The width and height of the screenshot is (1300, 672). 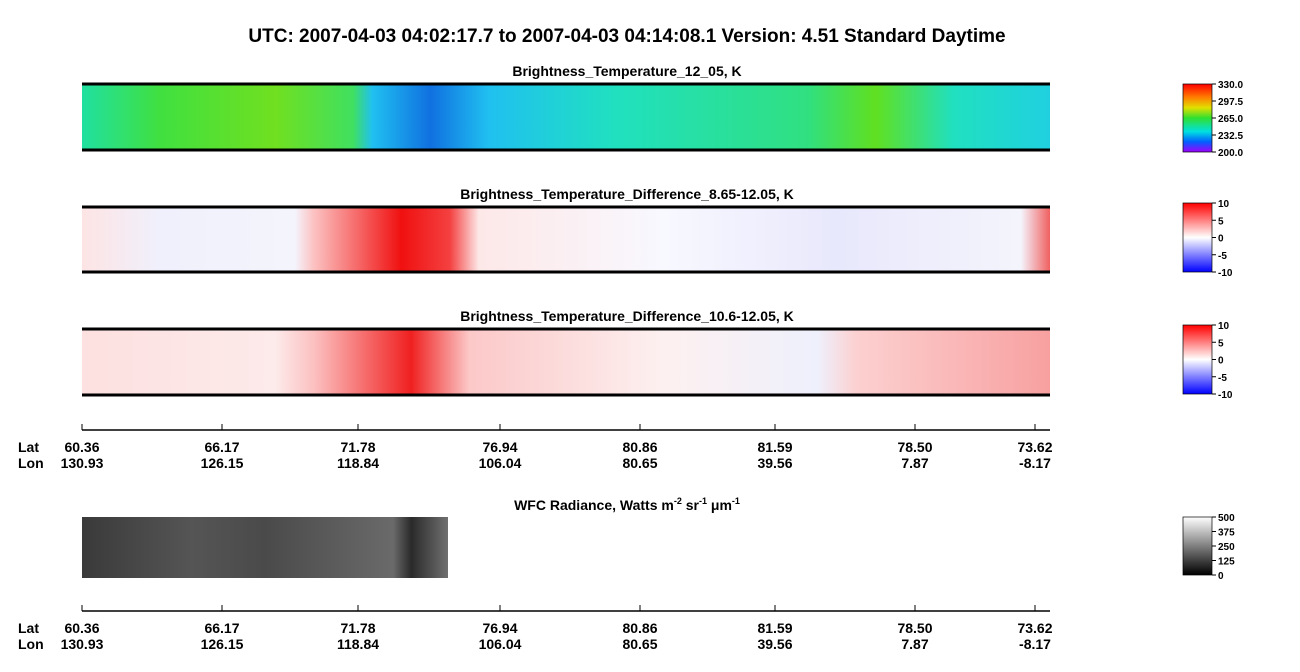 I want to click on colorbar-label: 297.5, so click(x=1230, y=102).